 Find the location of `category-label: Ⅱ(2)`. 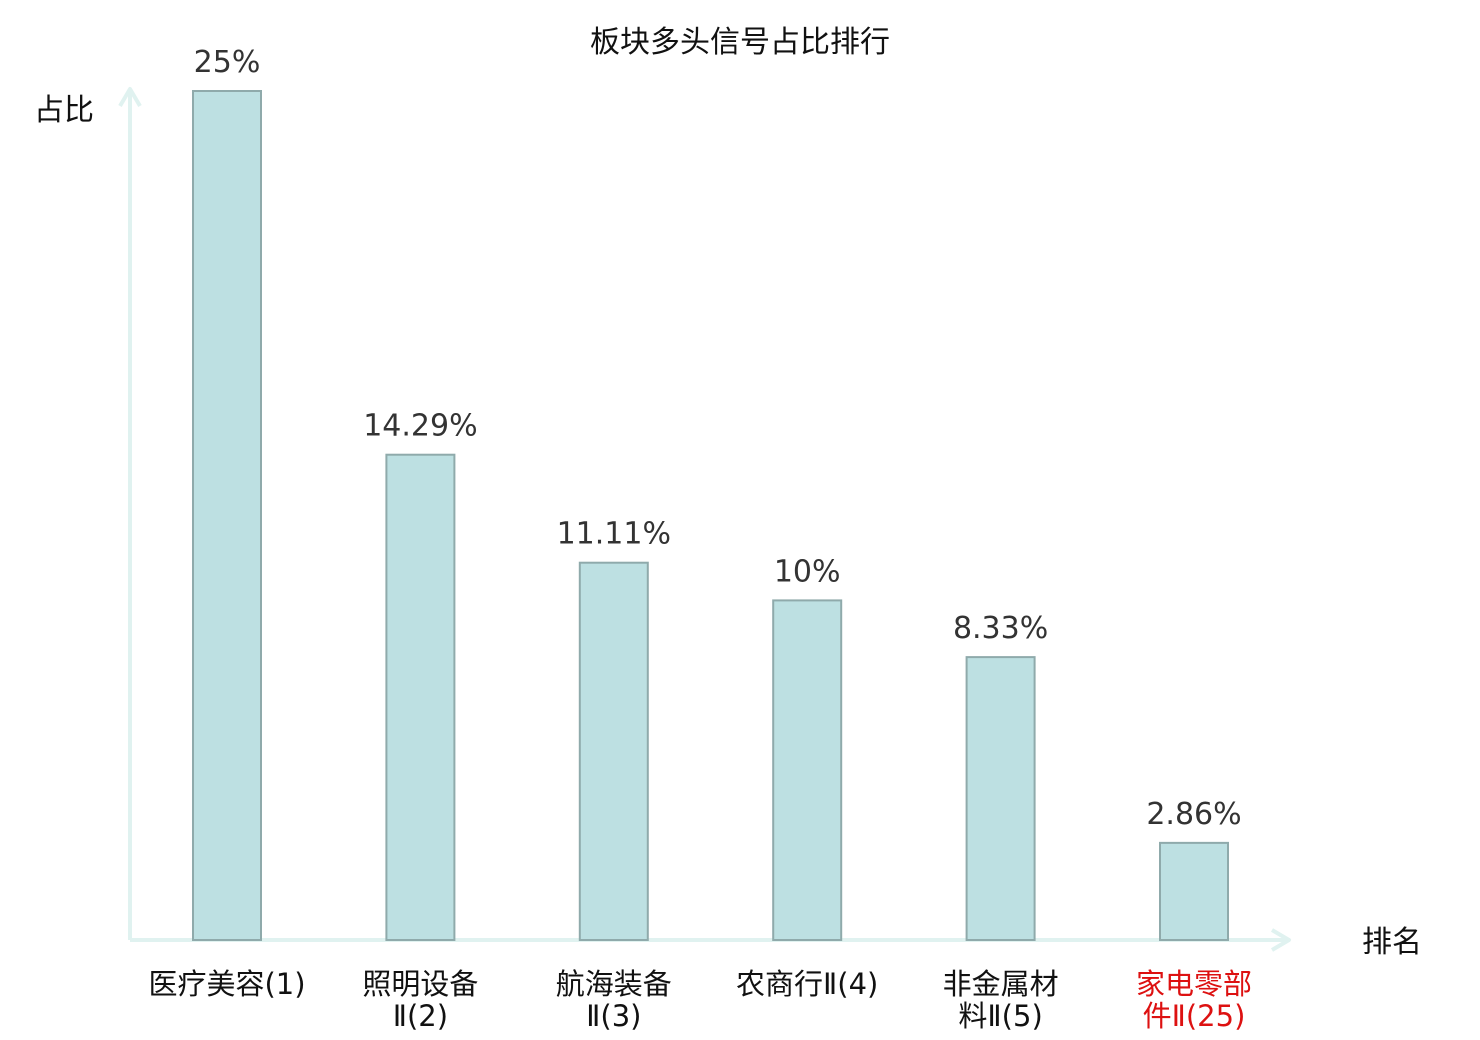

category-label: Ⅱ(2) is located at coordinates (420, 1016).